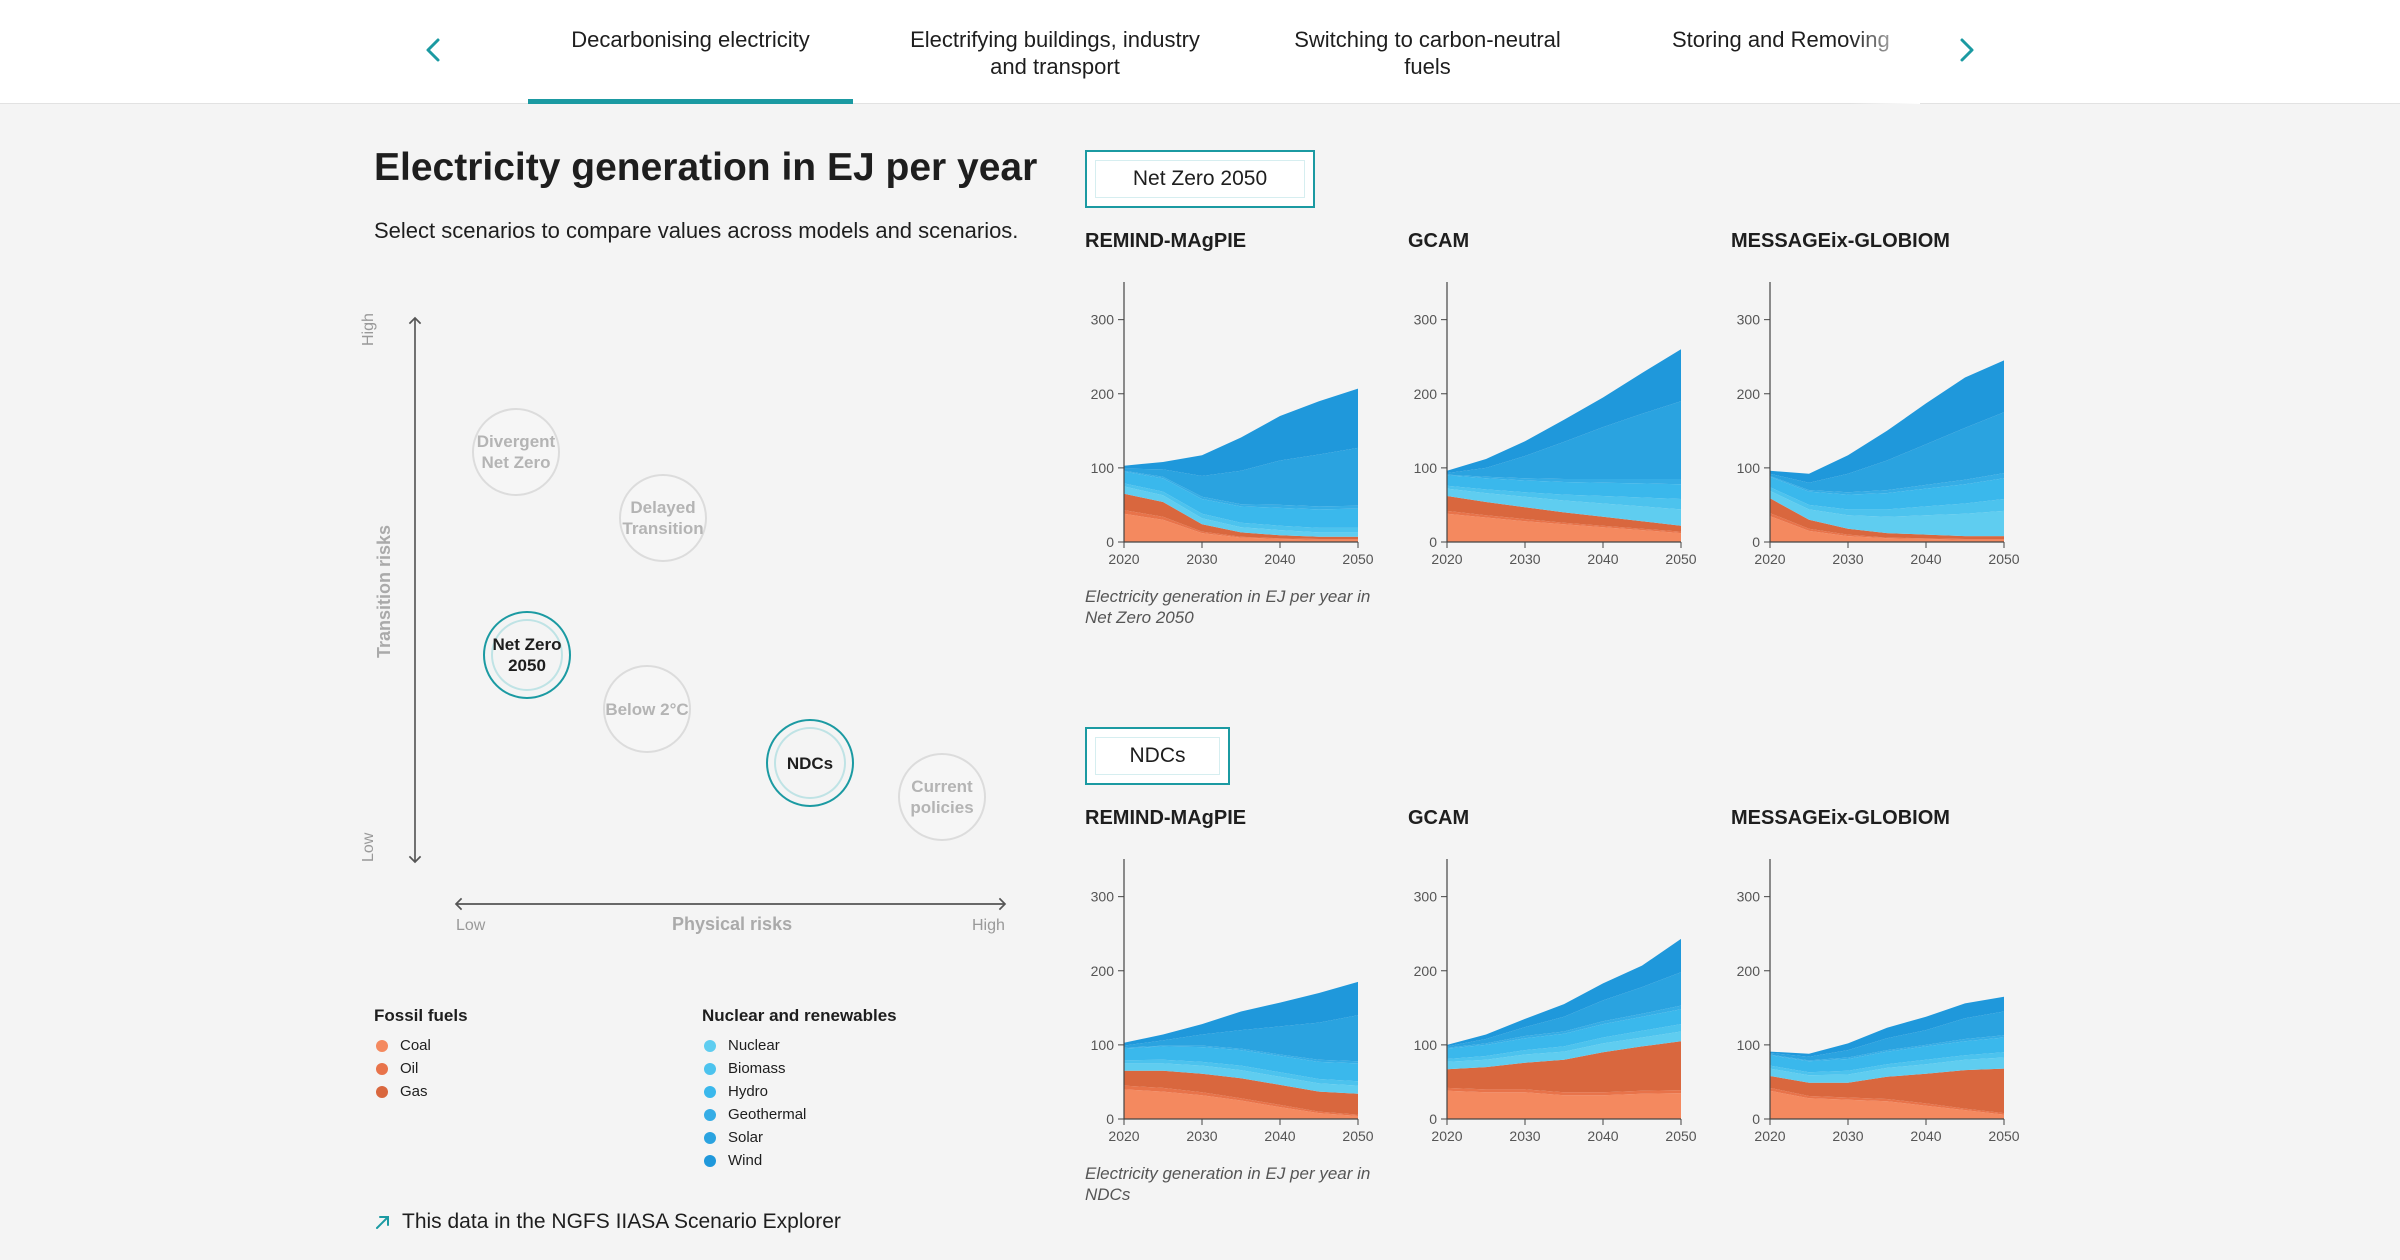  I want to click on tab-label: Switching to carbon-neutral fuels, so click(1427, 53).